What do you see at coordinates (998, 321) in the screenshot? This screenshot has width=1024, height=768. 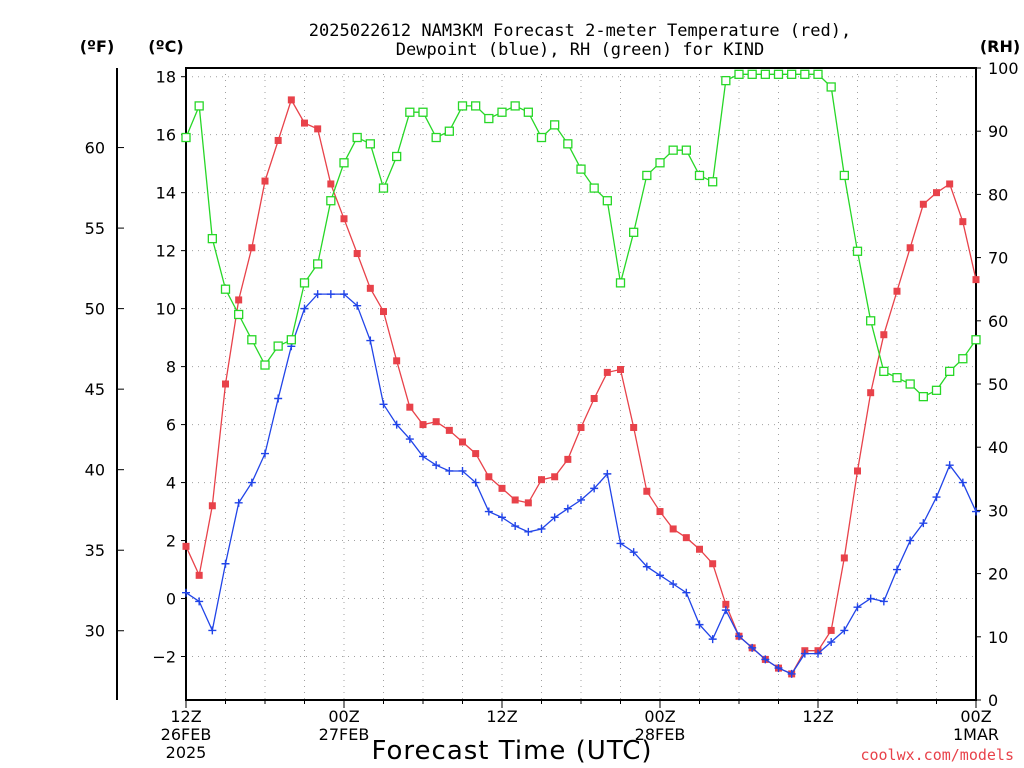 I see `rh-tick-label: 60` at bounding box center [998, 321].